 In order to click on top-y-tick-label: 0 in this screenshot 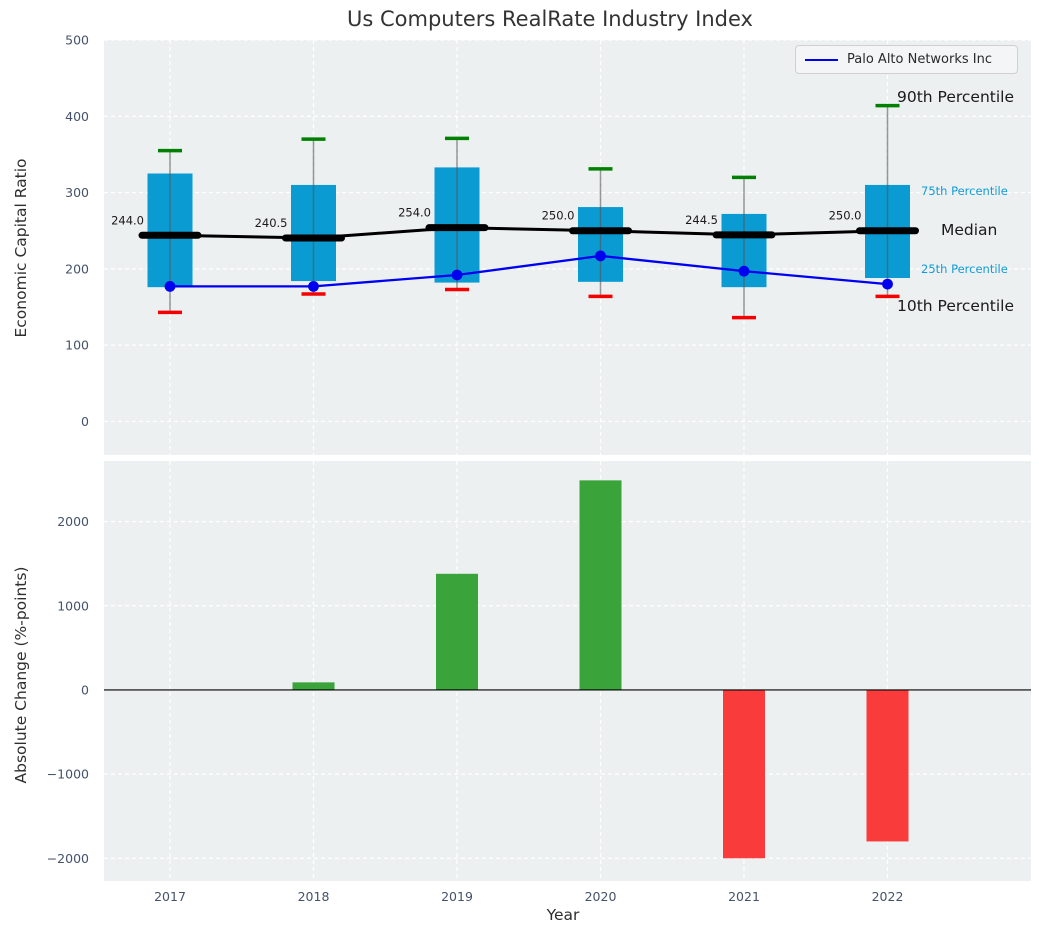, I will do `click(85, 421)`.